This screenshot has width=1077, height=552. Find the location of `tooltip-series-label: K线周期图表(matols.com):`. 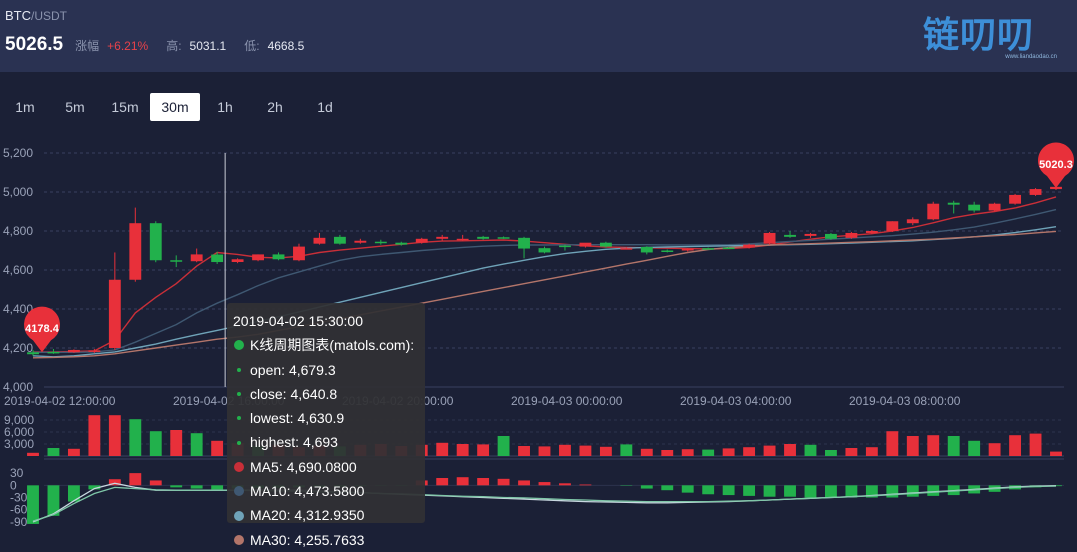

tooltip-series-label: K线周期图表(matols.com): is located at coordinates (332, 345).